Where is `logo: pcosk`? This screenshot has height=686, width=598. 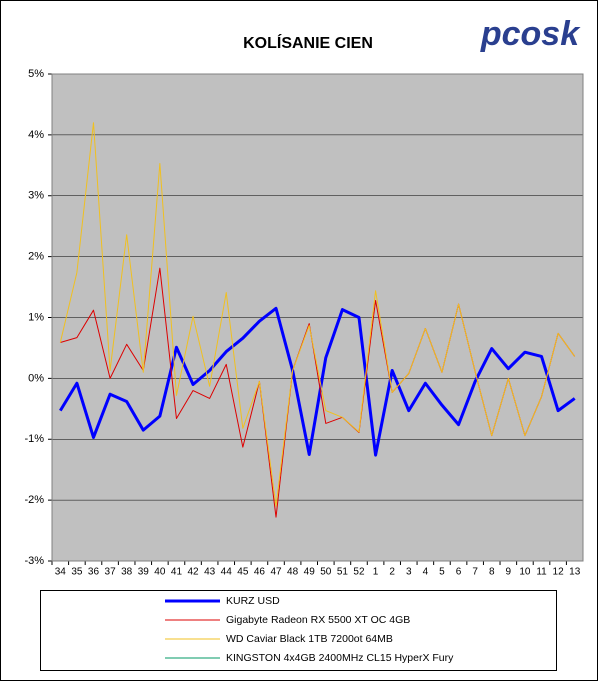
logo: pcosk is located at coordinates (530, 34).